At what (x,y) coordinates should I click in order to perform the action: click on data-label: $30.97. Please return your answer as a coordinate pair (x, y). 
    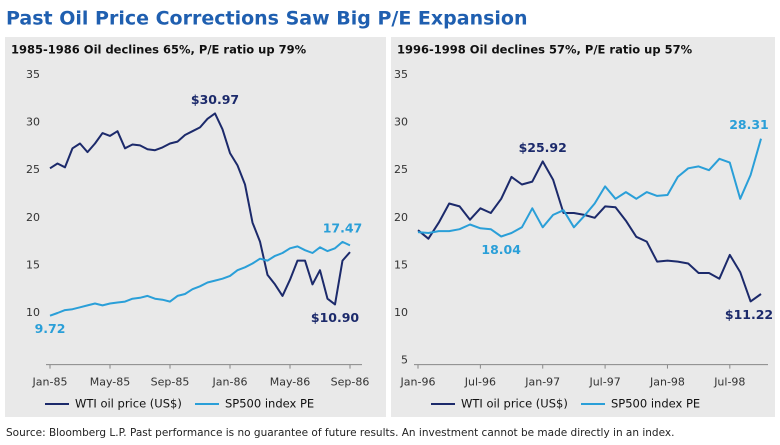
    Looking at the image, I should click on (215, 99).